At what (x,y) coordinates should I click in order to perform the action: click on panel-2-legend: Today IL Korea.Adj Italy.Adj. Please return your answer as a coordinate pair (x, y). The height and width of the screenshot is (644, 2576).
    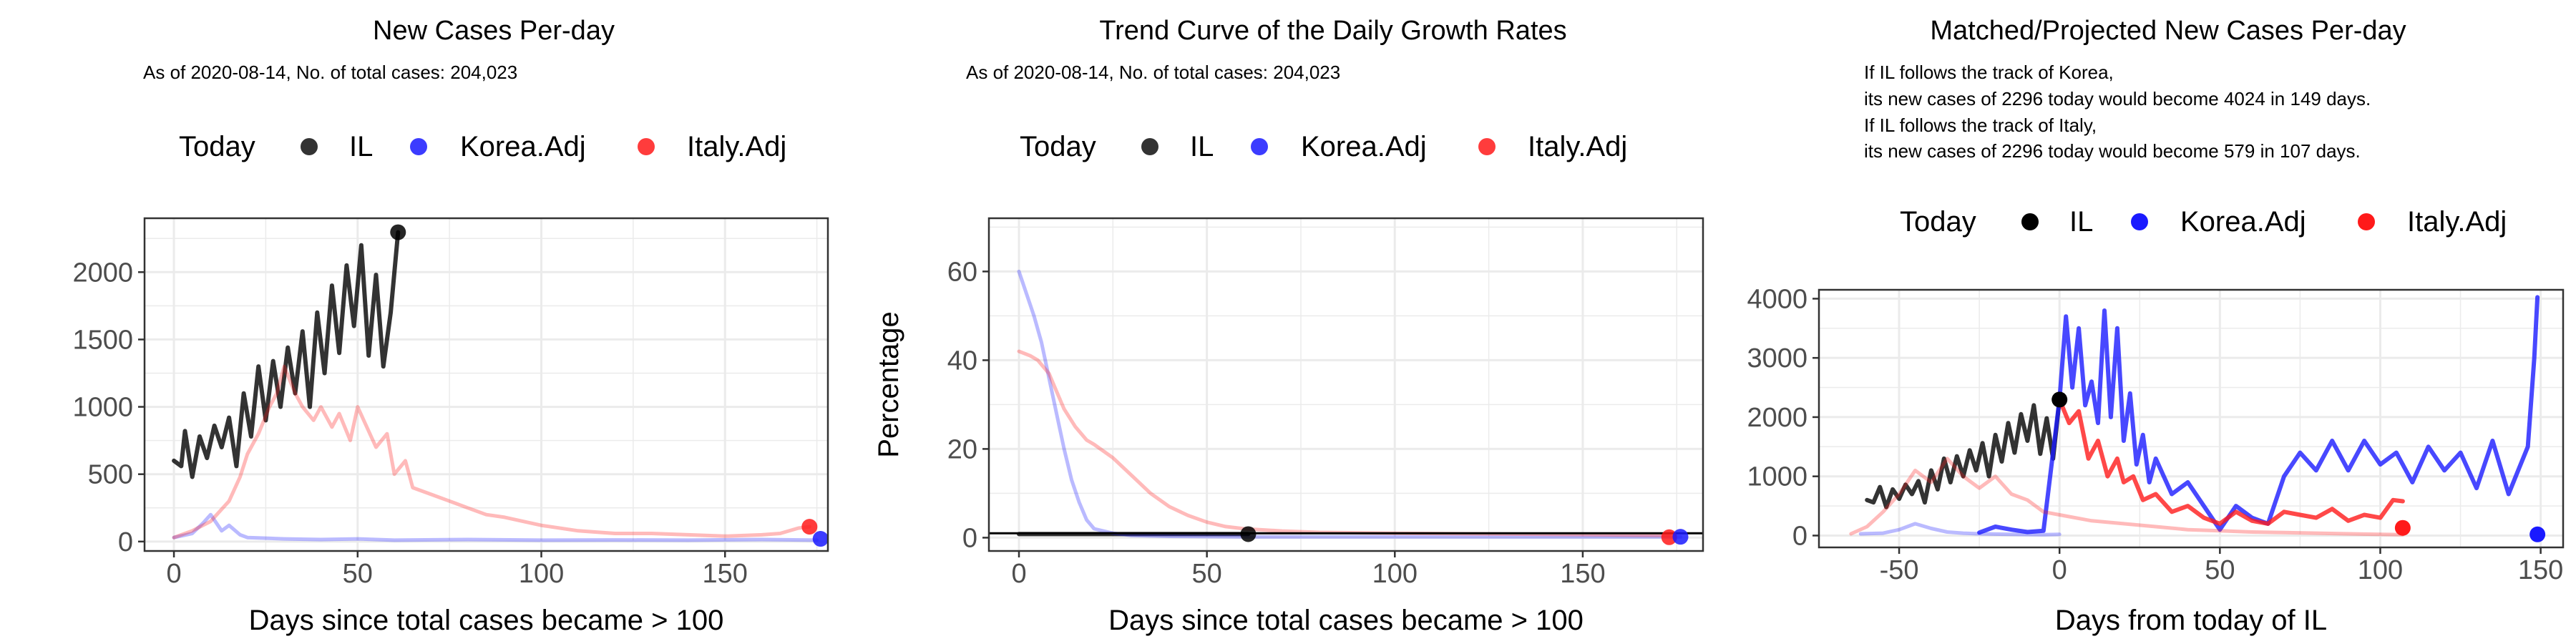
    Looking at the image, I should click on (1323, 146).